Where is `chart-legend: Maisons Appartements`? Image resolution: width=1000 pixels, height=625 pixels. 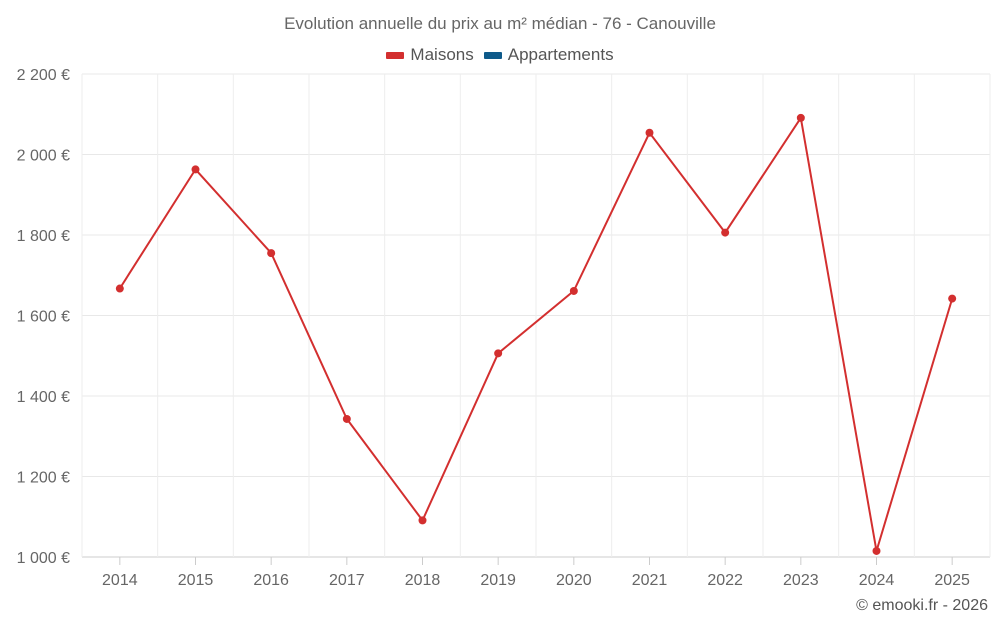 chart-legend: Maisons Appartements is located at coordinates (500, 55).